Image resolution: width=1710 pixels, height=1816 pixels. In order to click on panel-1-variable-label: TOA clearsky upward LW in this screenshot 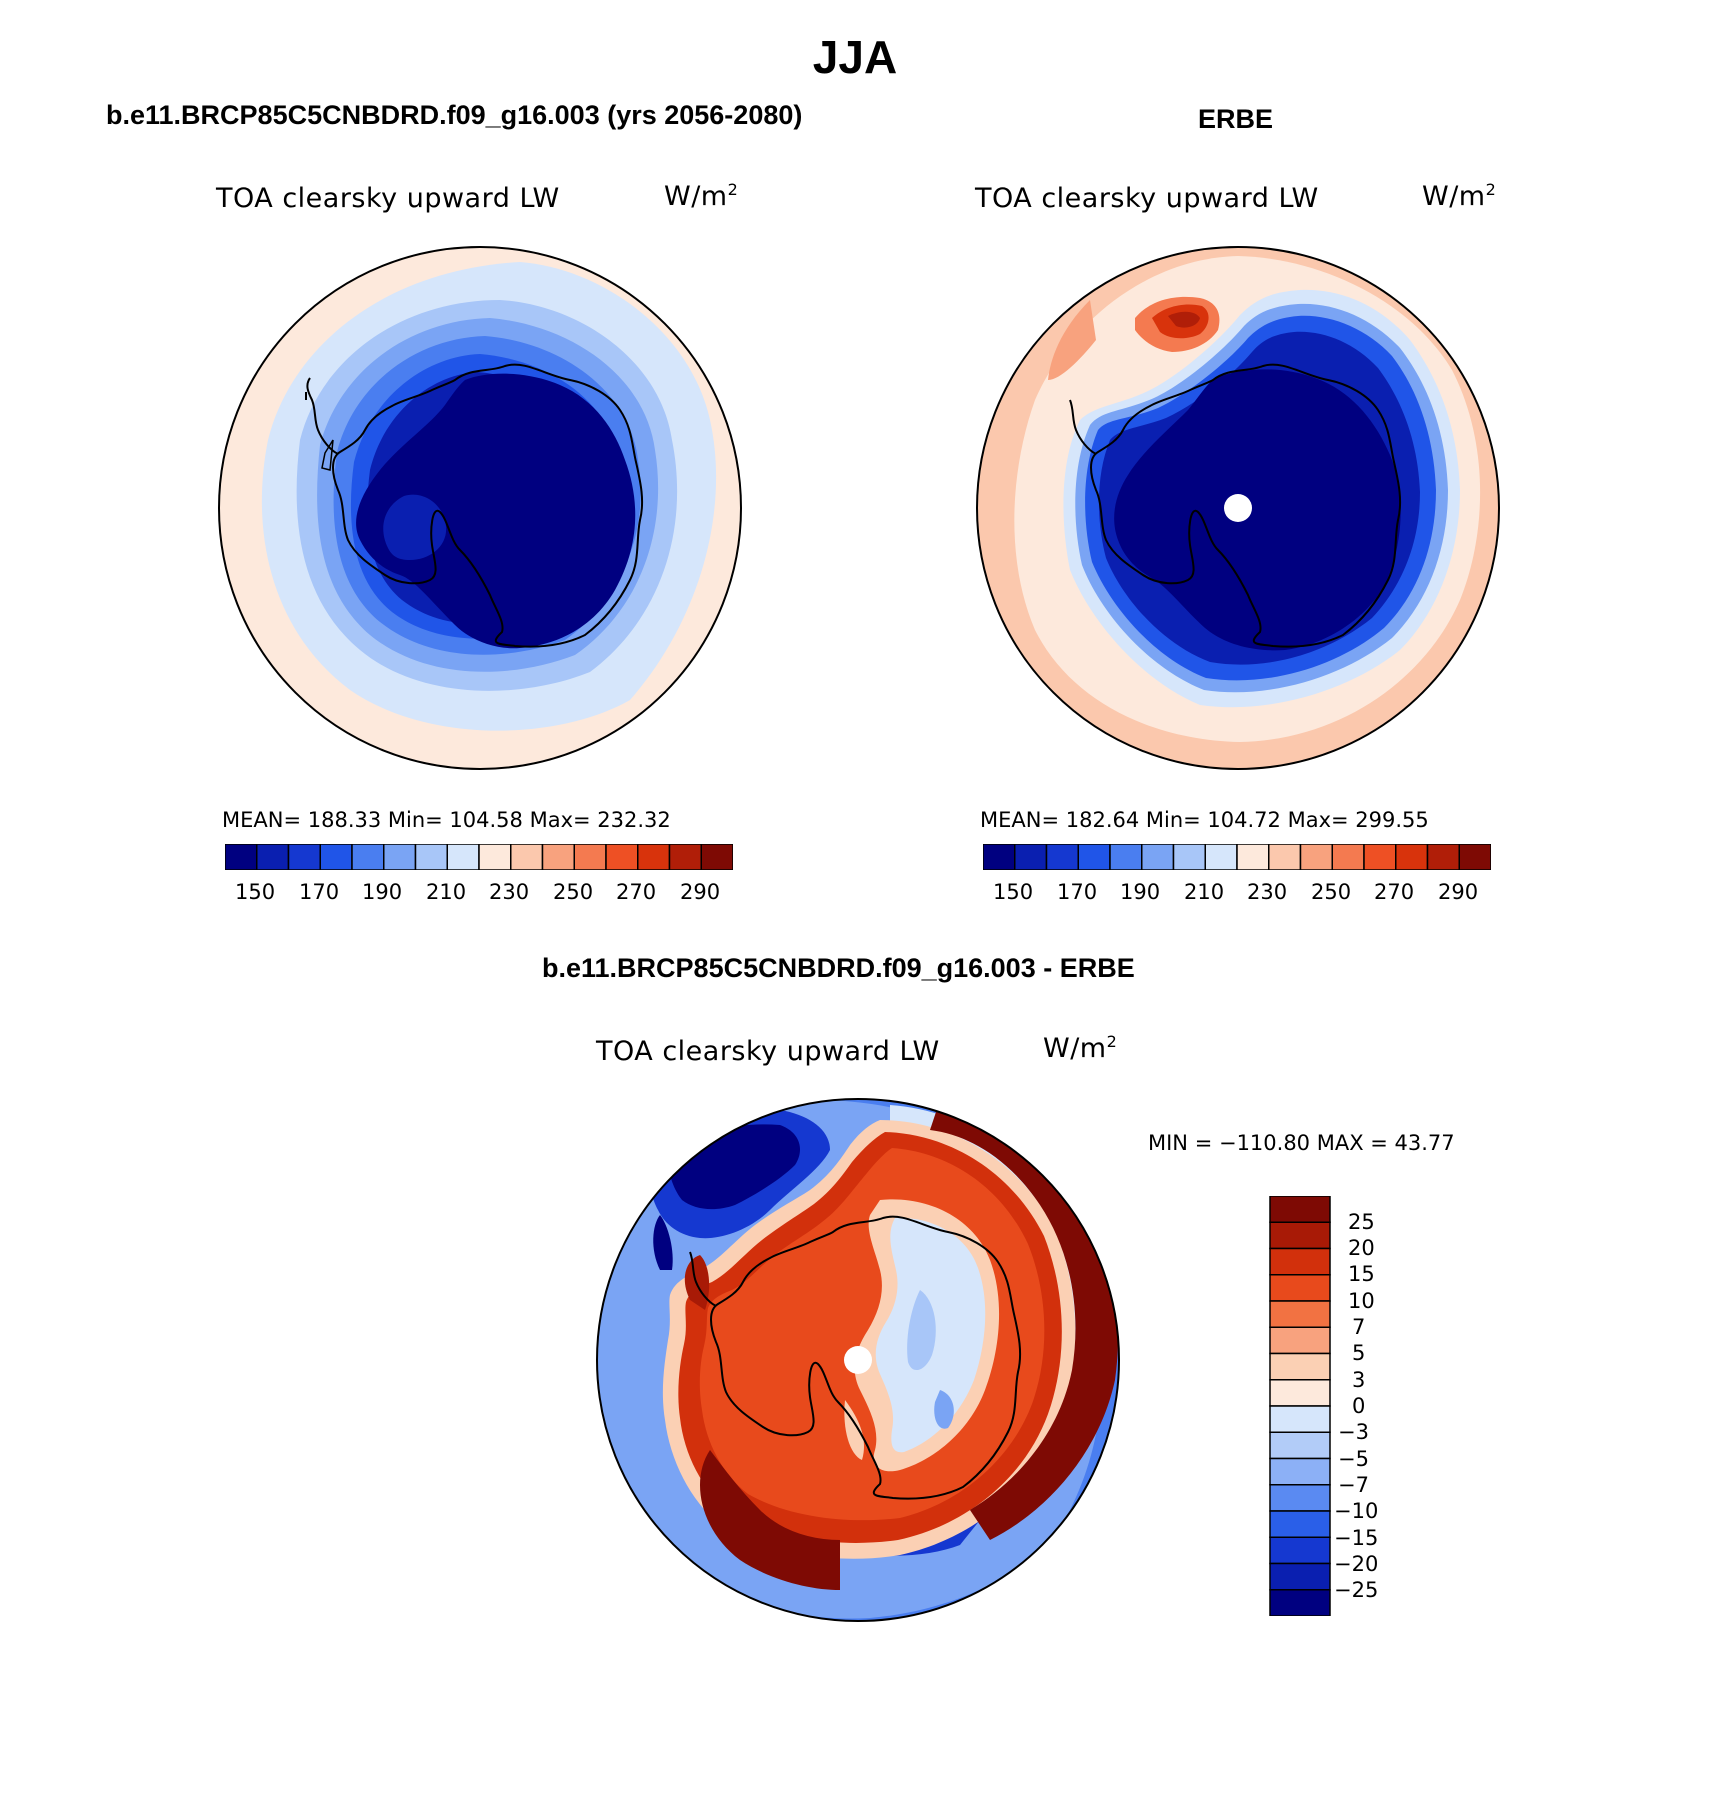, I will do `click(388, 198)`.